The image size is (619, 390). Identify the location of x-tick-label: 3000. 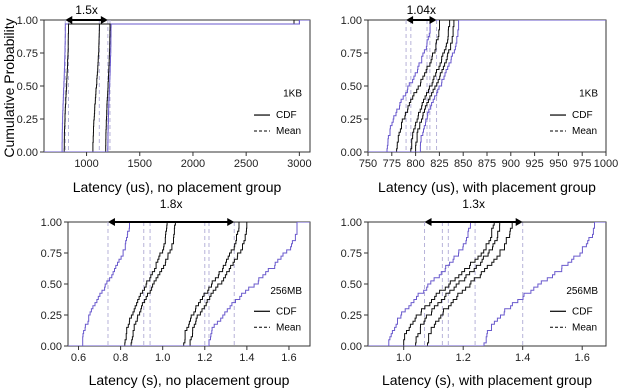
(299, 164).